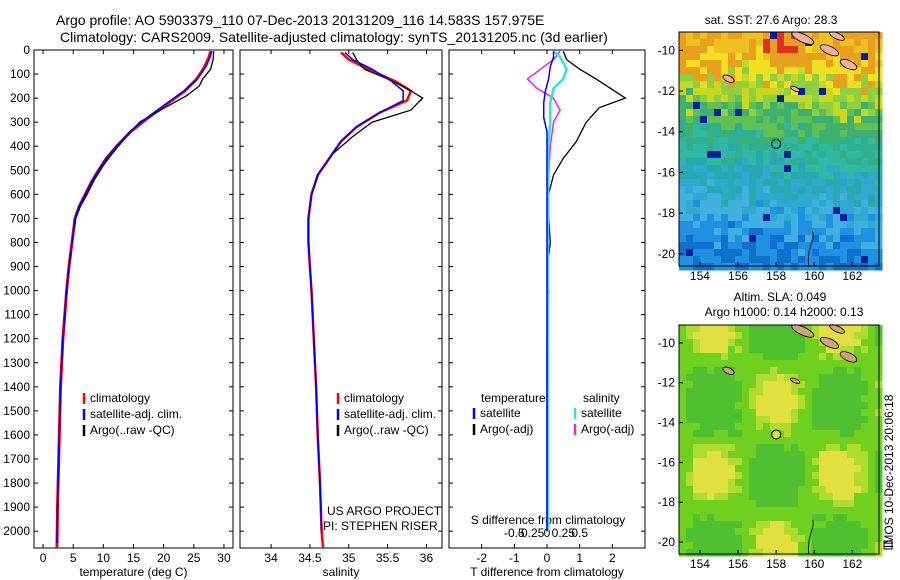  Describe the element at coordinates (73, 558) in the screenshot. I see `x-tick-label: 5` at that location.